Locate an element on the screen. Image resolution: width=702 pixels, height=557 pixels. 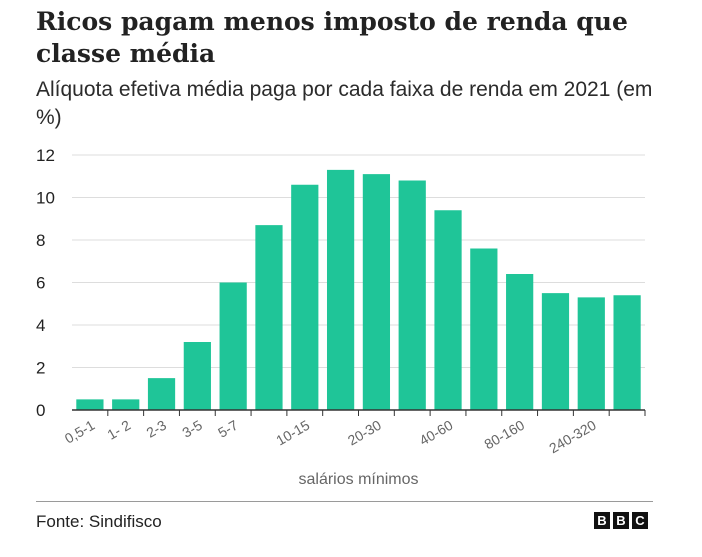
x-tick-label: 80-160 is located at coordinates (504, 435).